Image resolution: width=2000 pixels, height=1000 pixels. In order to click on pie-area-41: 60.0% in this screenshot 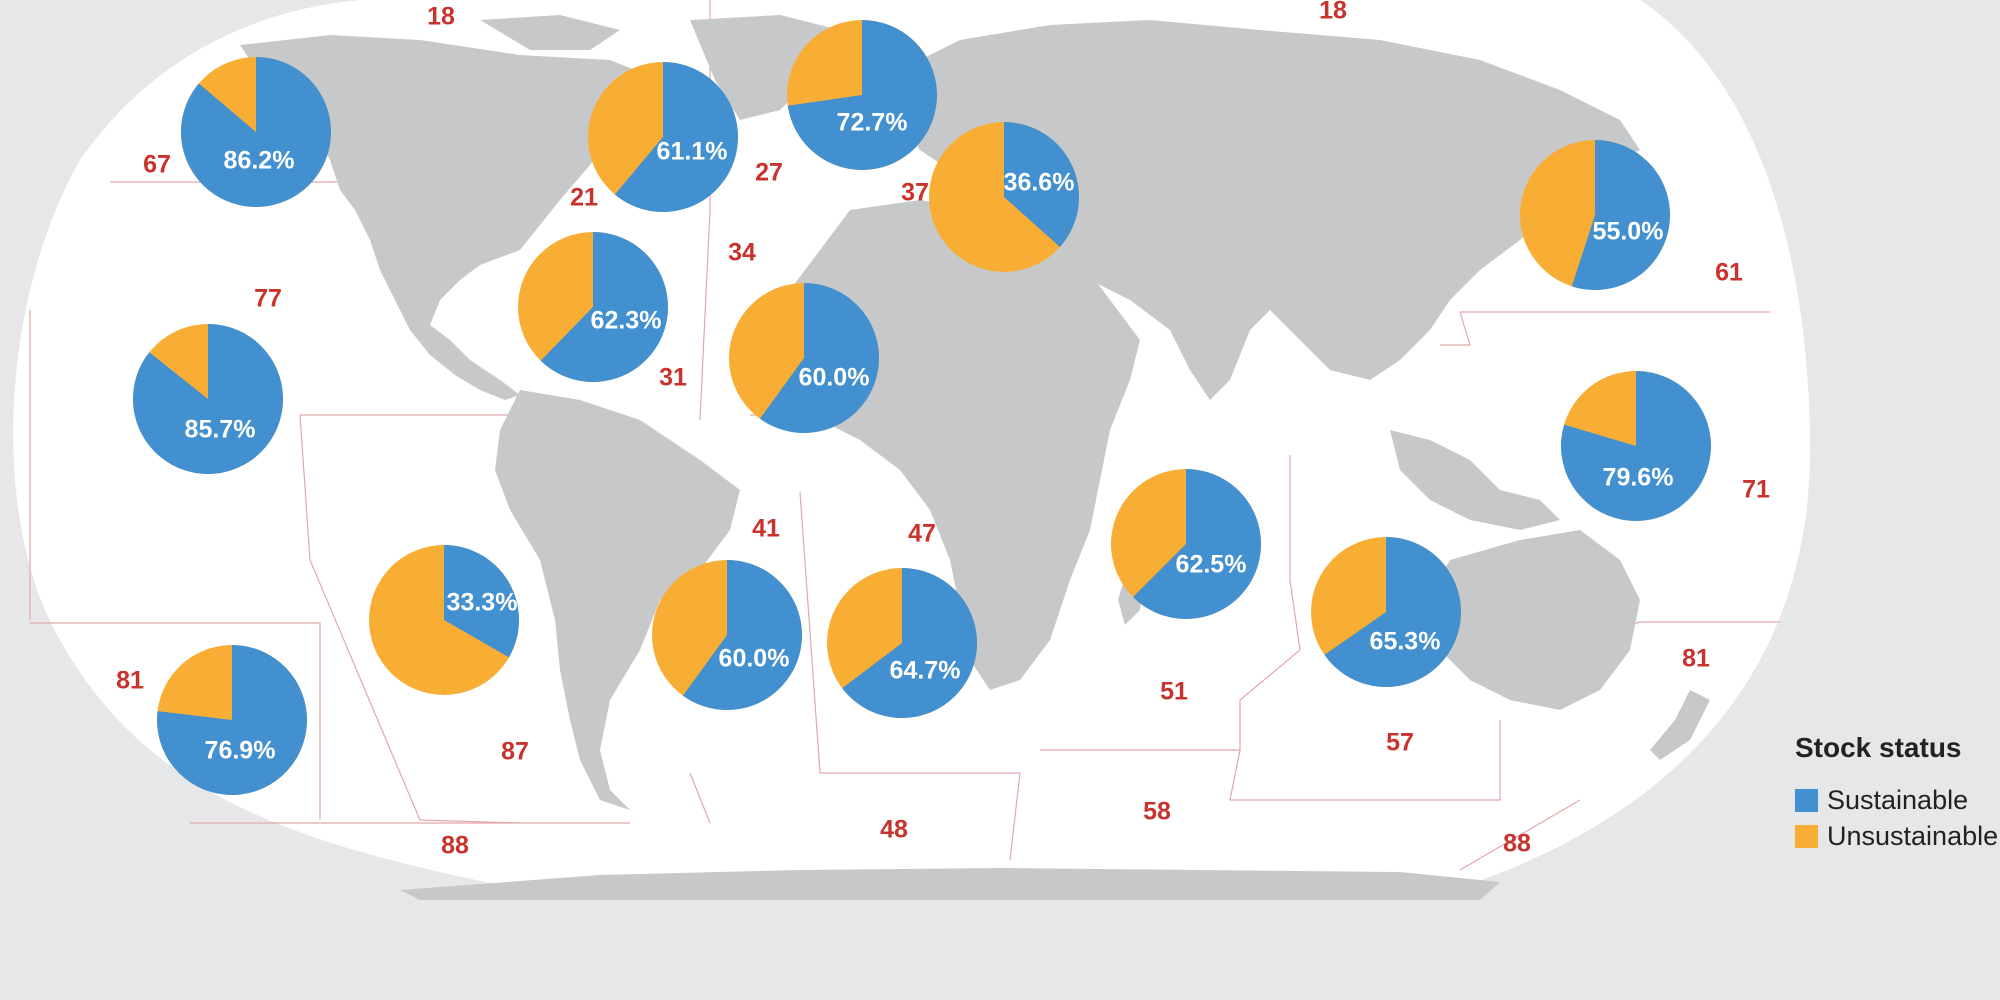, I will do `click(727, 635)`.